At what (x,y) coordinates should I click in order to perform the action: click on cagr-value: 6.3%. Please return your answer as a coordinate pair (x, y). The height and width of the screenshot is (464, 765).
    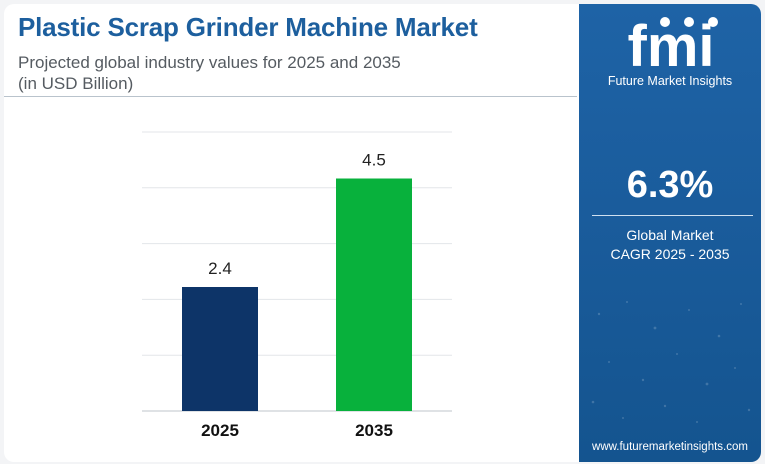
    Looking at the image, I should click on (670, 185).